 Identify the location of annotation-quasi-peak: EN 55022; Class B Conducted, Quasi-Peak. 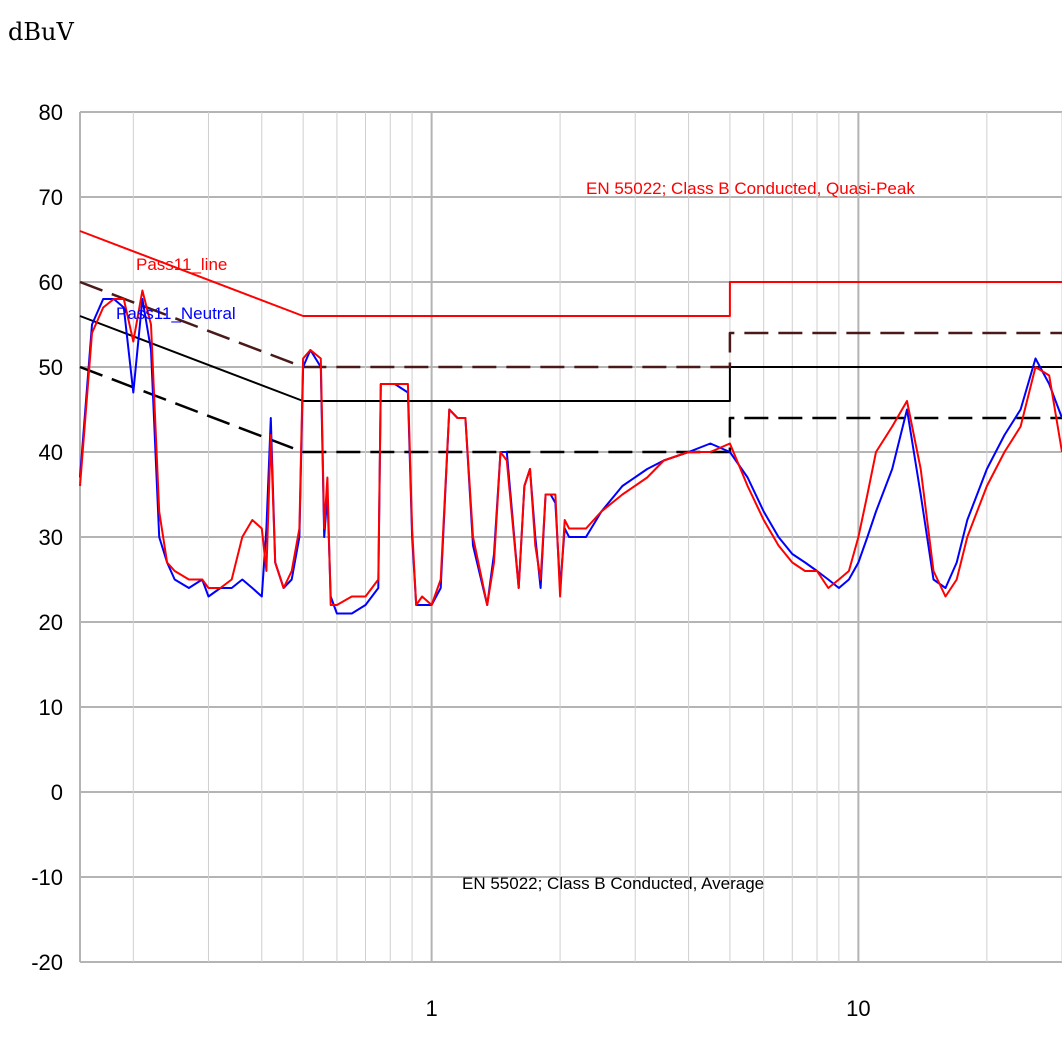
(750, 188).